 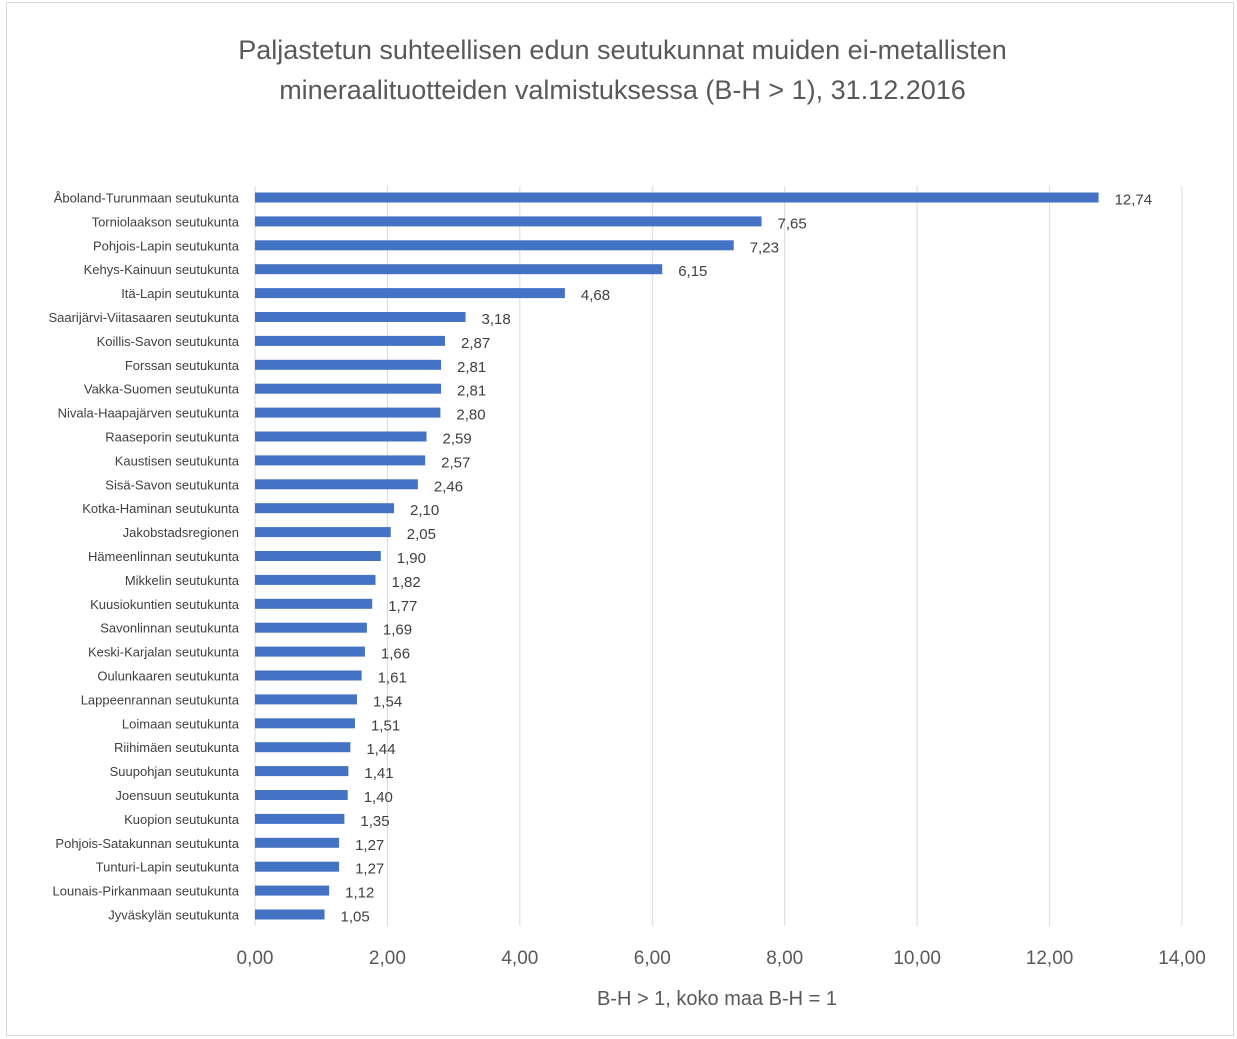 What do you see at coordinates (692, 271) in the screenshot?
I see `data-label: 6,15` at bounding box center [692, 271].